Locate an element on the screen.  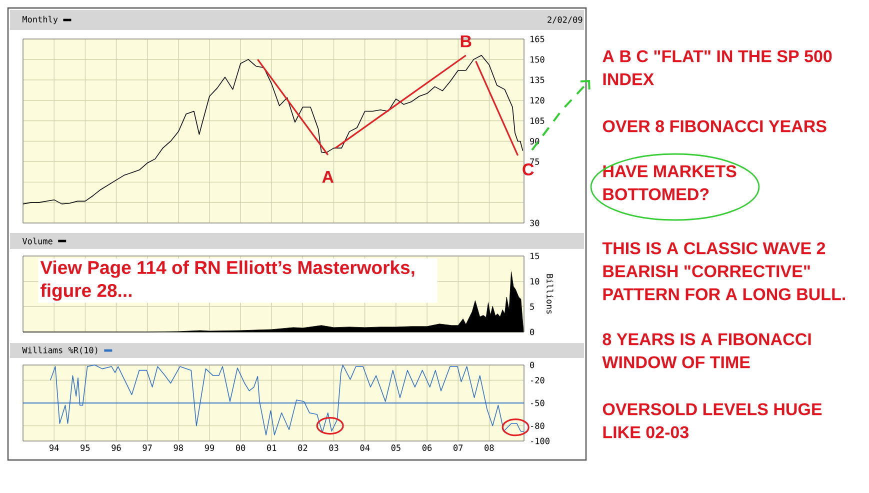
y-tick-label: 165 is located at coordinates (537, 39).